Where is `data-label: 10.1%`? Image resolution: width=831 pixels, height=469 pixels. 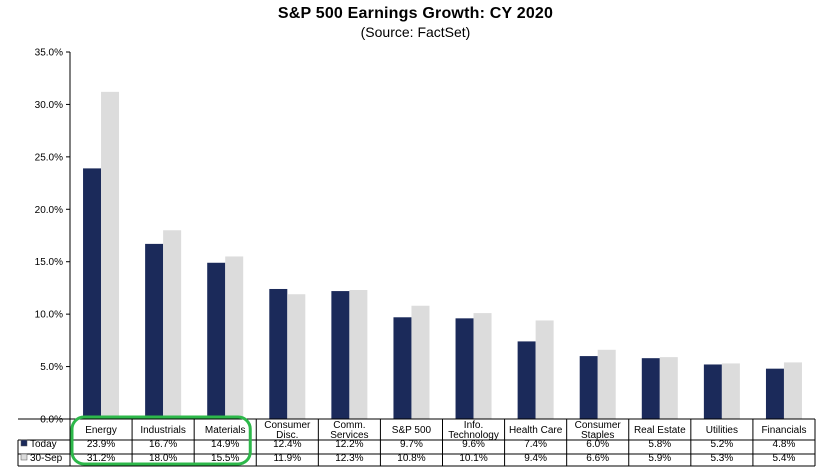 data-label: 10.1% is located at coordinates (473, 458).